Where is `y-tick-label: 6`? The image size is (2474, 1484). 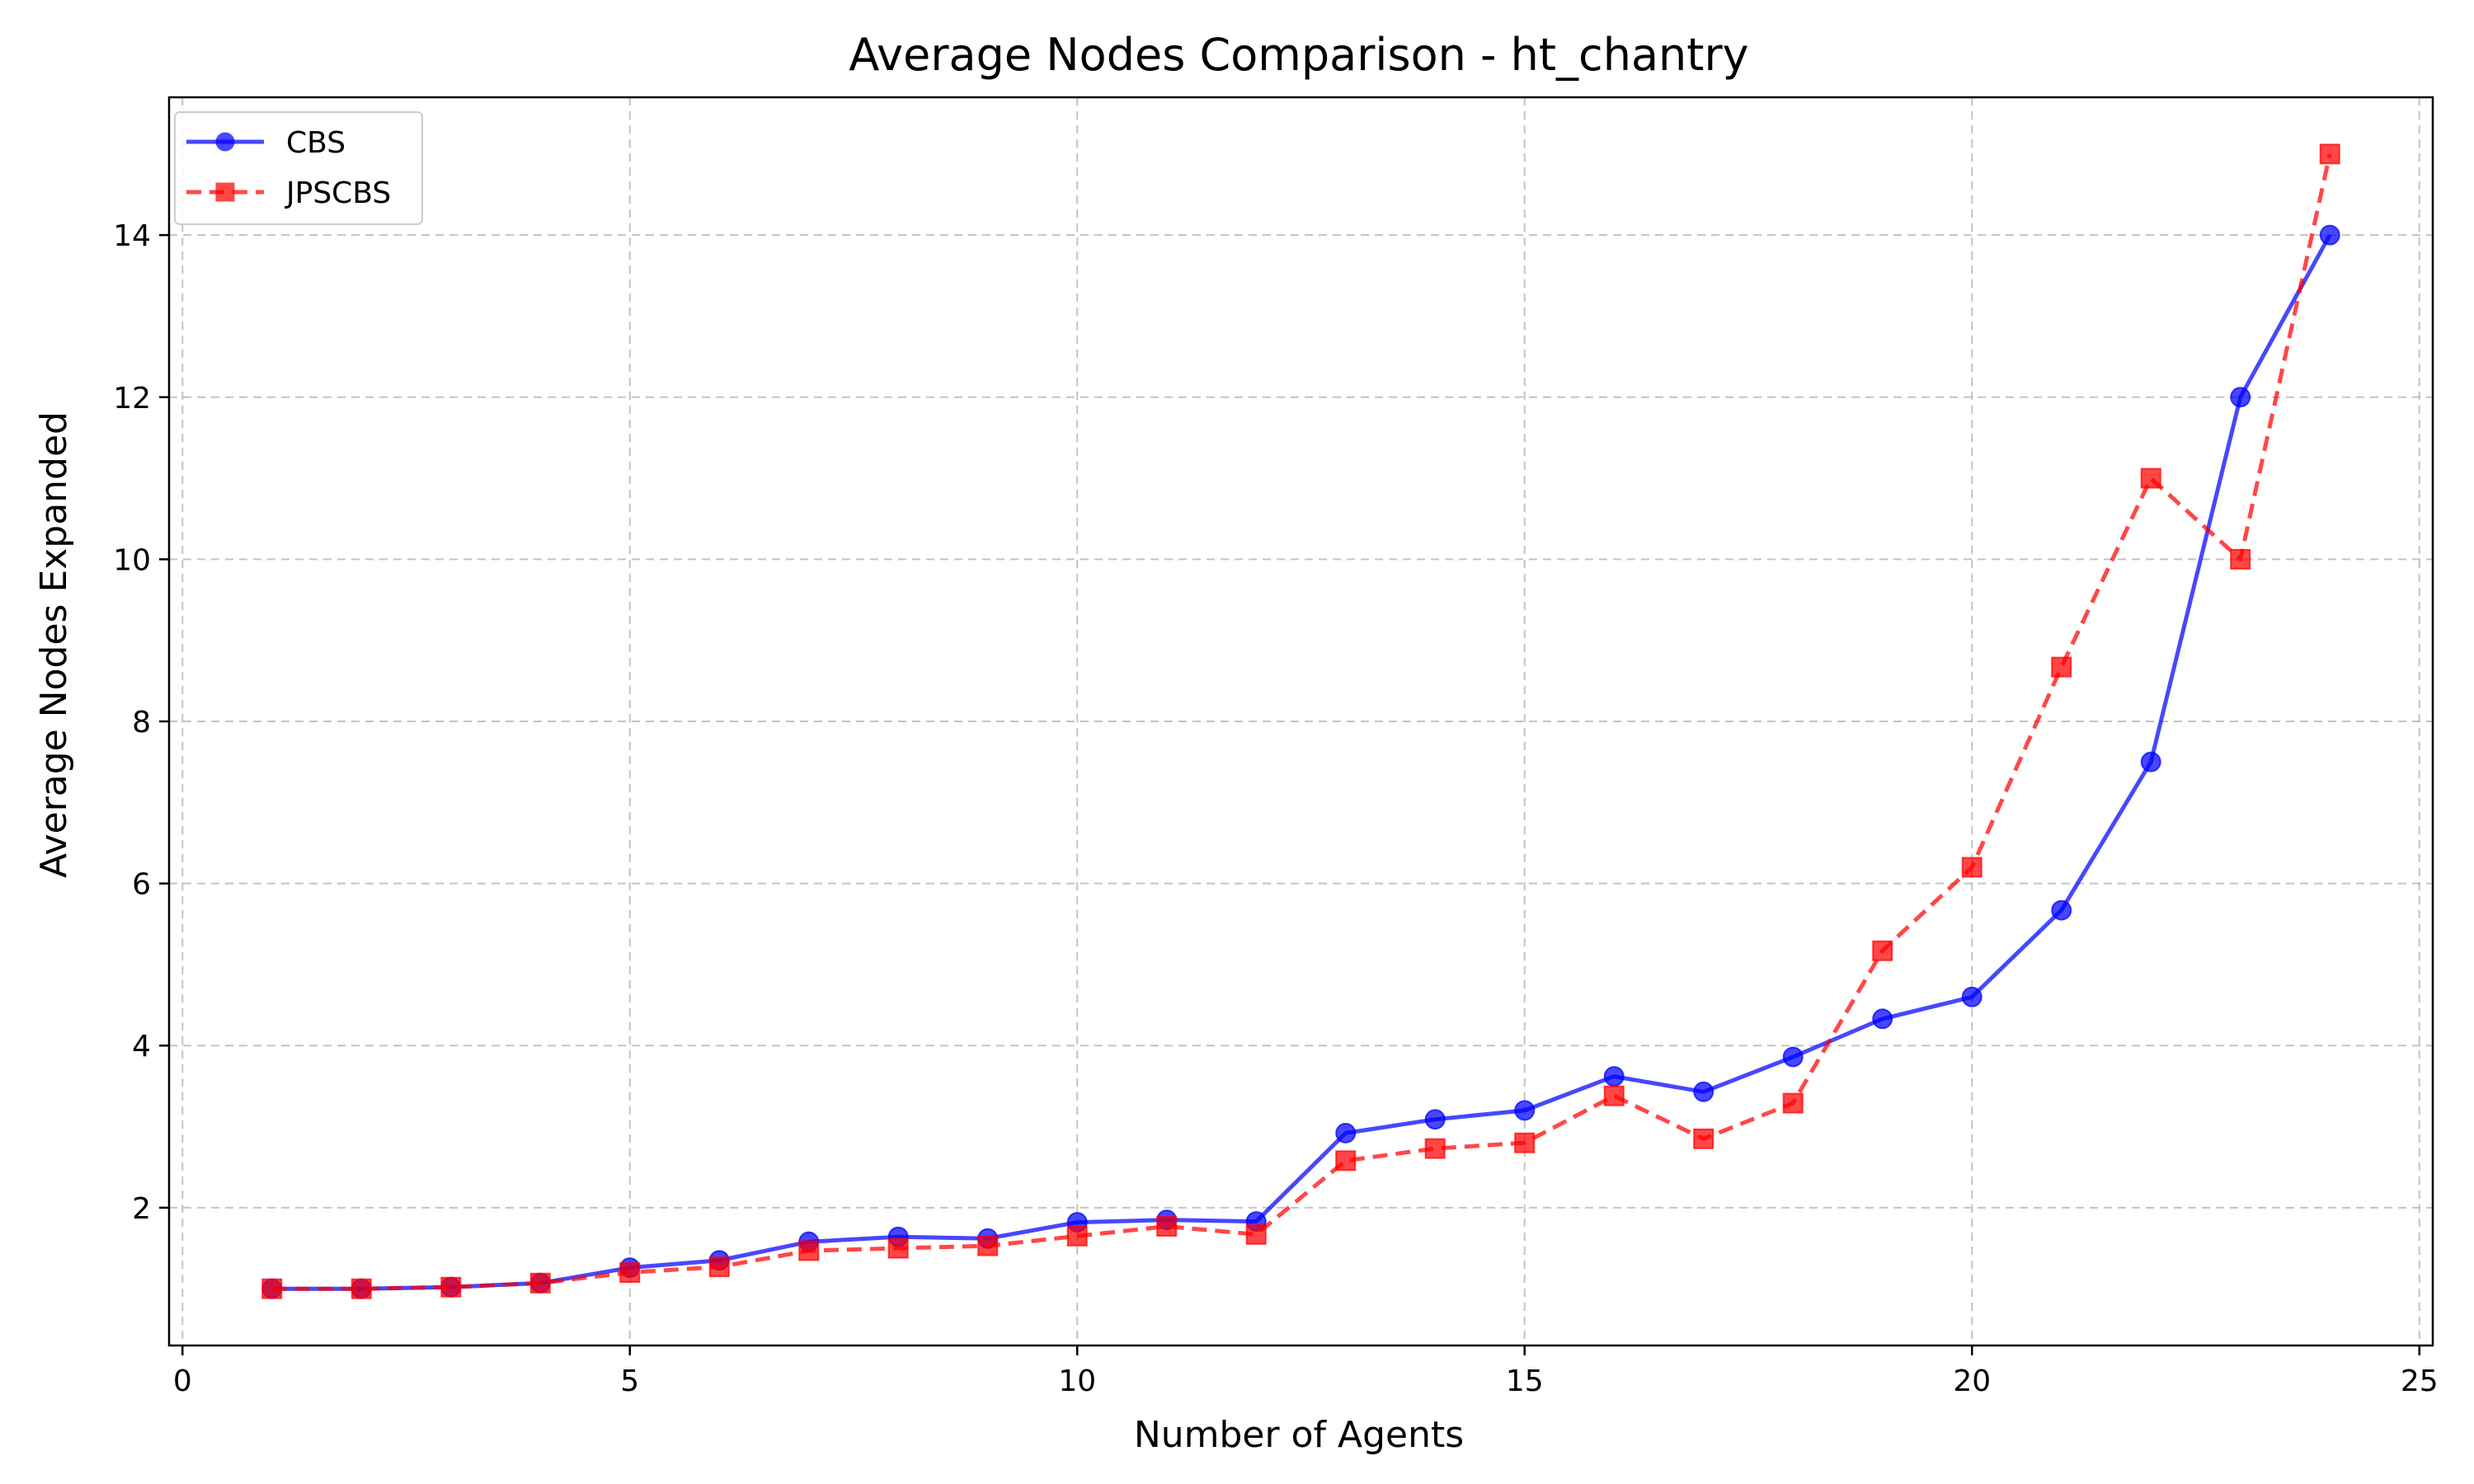 y-tick-label: 6 is located at coordinates (141, 885).